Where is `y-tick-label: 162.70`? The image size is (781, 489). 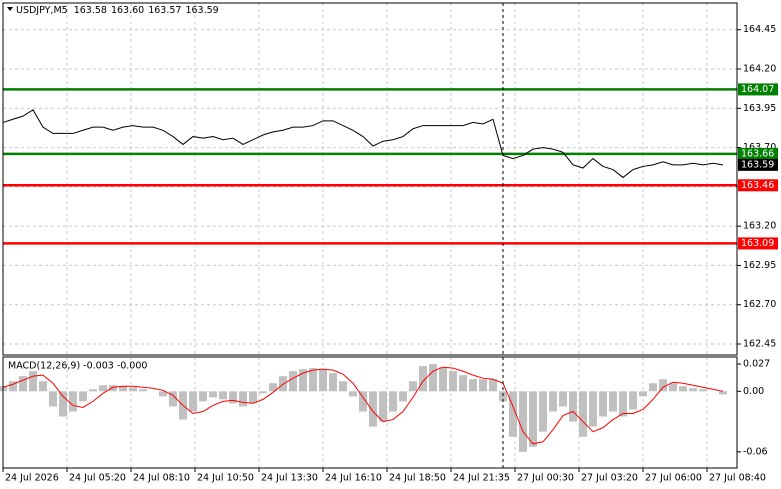
y-tick-label: 162.70 is located at coordinates (759, 304).